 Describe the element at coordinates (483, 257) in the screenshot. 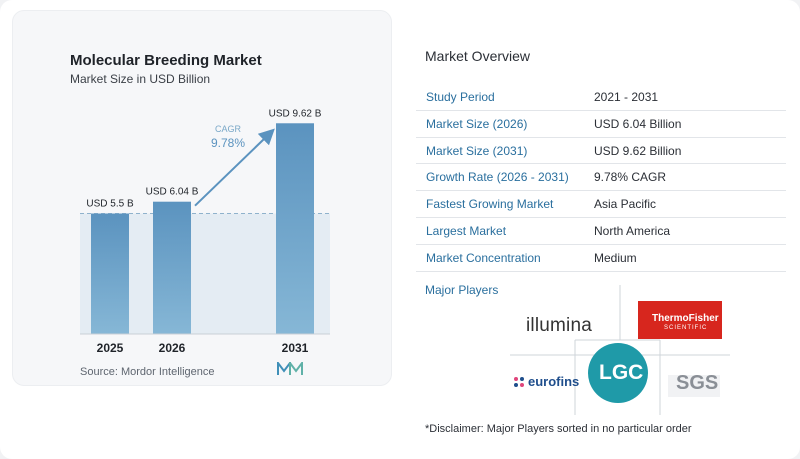

I see `overview-row-label: Market Concentration` at that location.